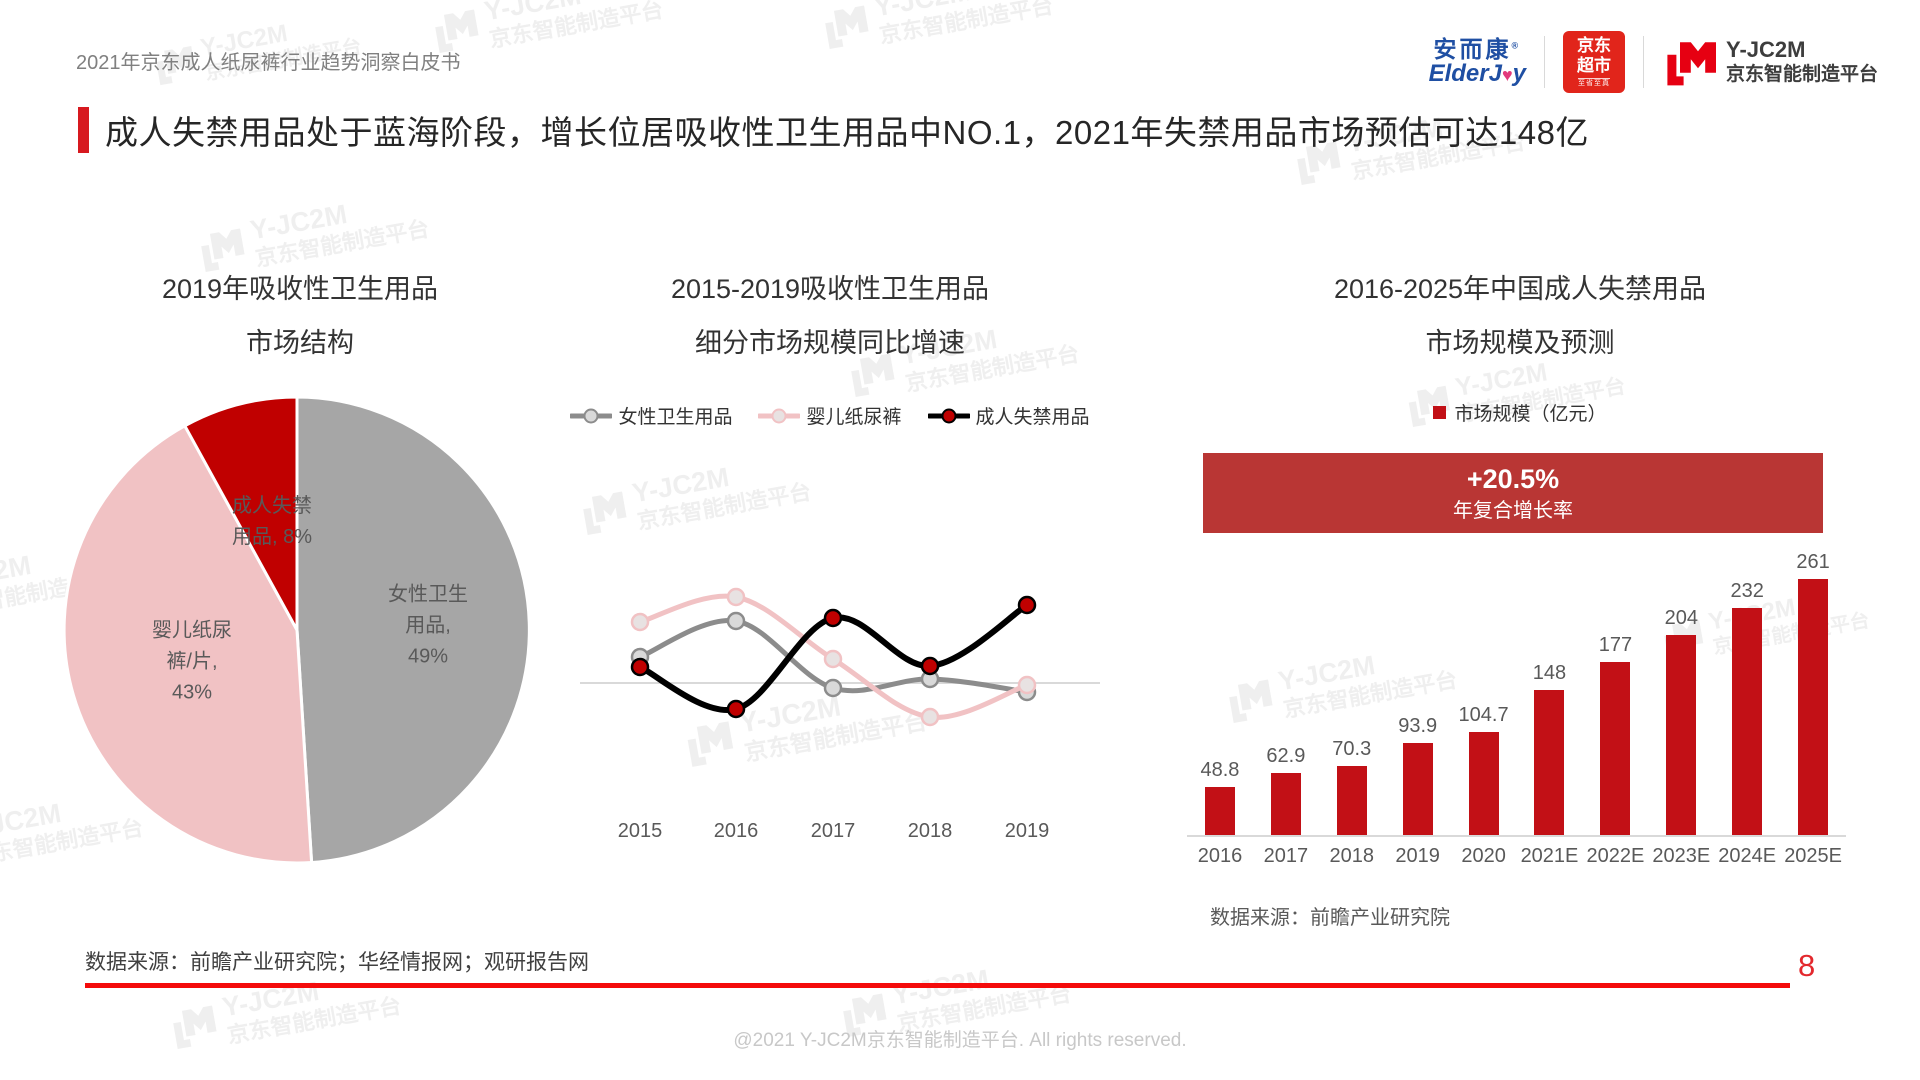  I want to click on bar-value-label: 261, so click(1813, 562).